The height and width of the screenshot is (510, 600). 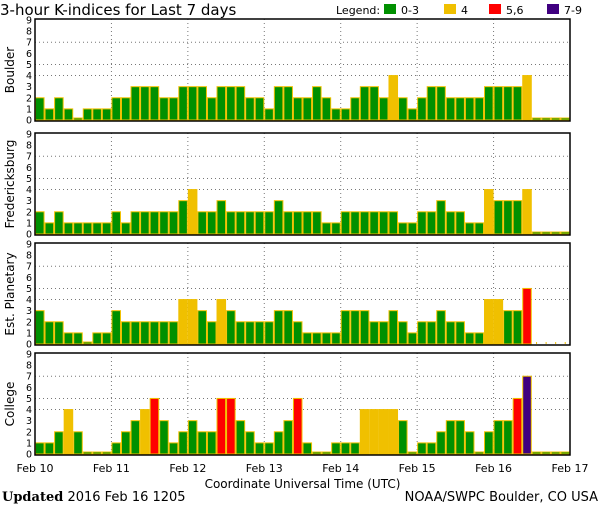 I want to click on x-tick-label: Feb 13, so click(x=264, y=468).